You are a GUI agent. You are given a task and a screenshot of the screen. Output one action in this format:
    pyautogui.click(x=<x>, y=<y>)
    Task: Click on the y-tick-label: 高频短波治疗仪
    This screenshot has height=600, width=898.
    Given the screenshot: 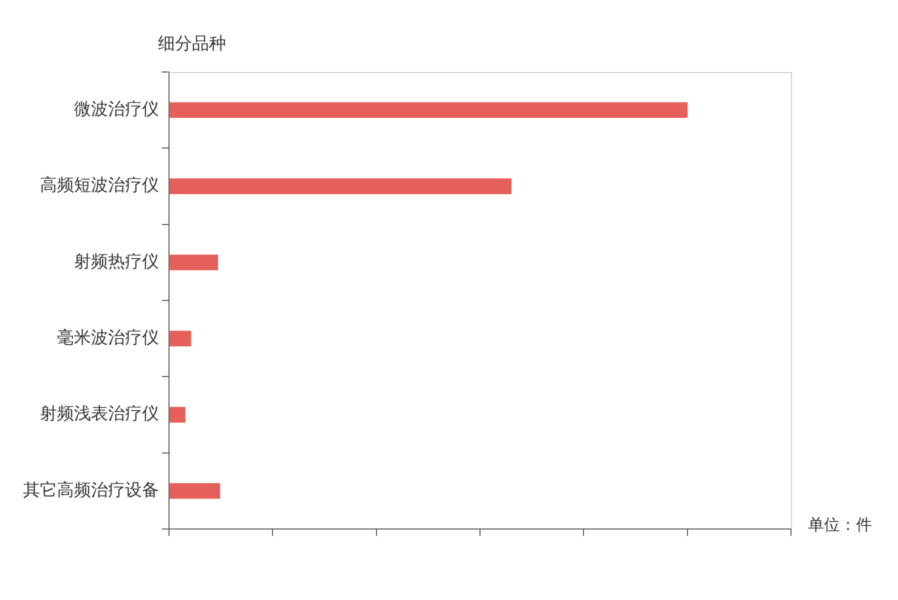 What is the action you would take?
    pyautogui.click(x=99, y=186)
    